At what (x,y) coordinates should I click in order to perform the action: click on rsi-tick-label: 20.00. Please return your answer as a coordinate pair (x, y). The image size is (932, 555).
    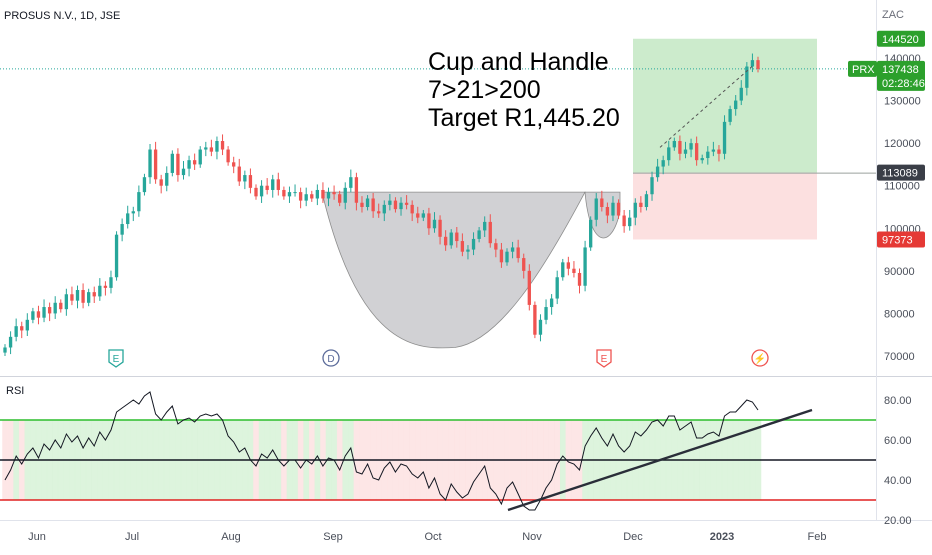
    Looking at the image, I should click on (898, 521).